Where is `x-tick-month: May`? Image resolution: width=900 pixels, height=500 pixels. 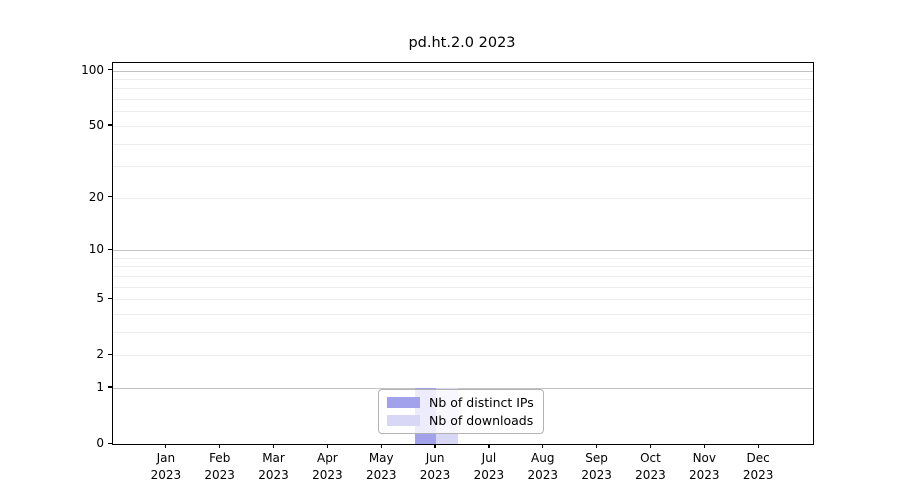 x-tick-month: May is located at coordinates (381, 458).